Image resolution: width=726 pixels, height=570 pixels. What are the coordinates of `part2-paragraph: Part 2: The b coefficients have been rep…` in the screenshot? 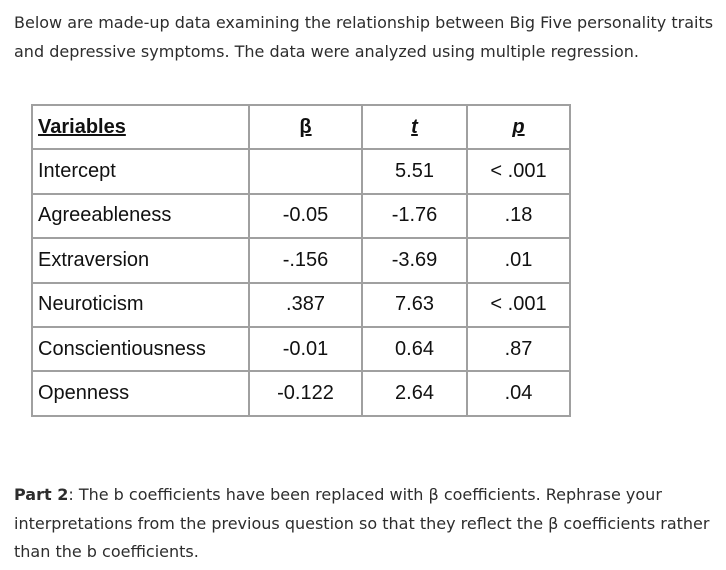 It's located at (367, 524).